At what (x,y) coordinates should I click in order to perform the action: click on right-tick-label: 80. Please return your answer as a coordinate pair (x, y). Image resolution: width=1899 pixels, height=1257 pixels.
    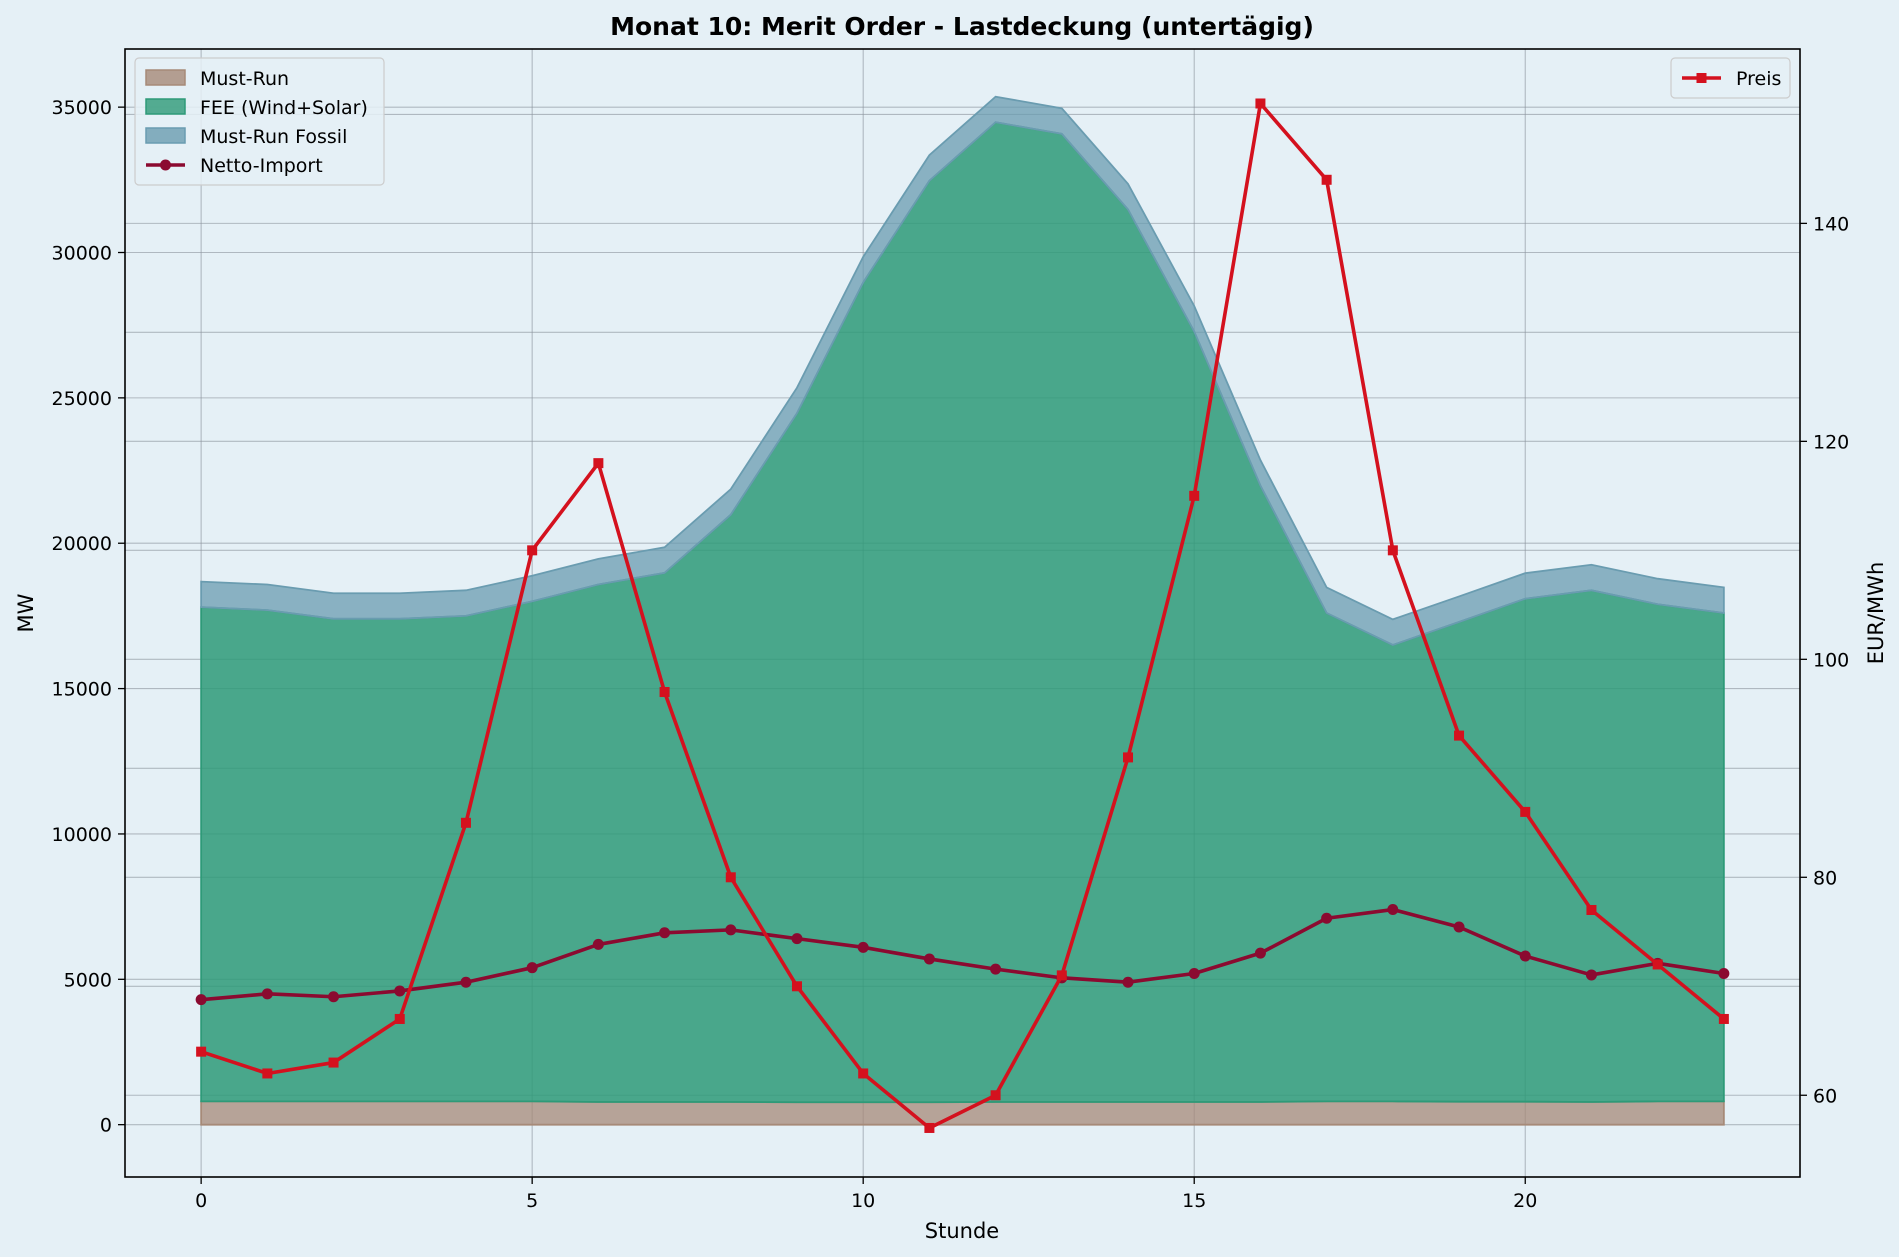
    Looking at the image, I should click on (1825, 878).